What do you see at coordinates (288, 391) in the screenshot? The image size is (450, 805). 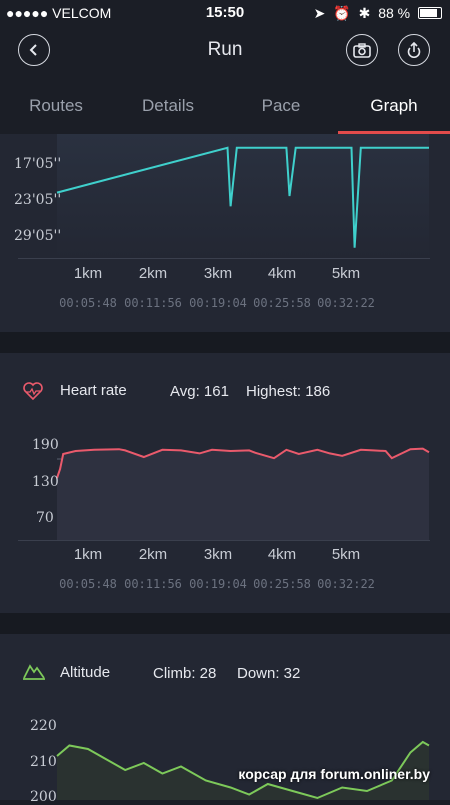 I see `heart-rate-highest: Highest: 186` at bounding box center [288, 391].